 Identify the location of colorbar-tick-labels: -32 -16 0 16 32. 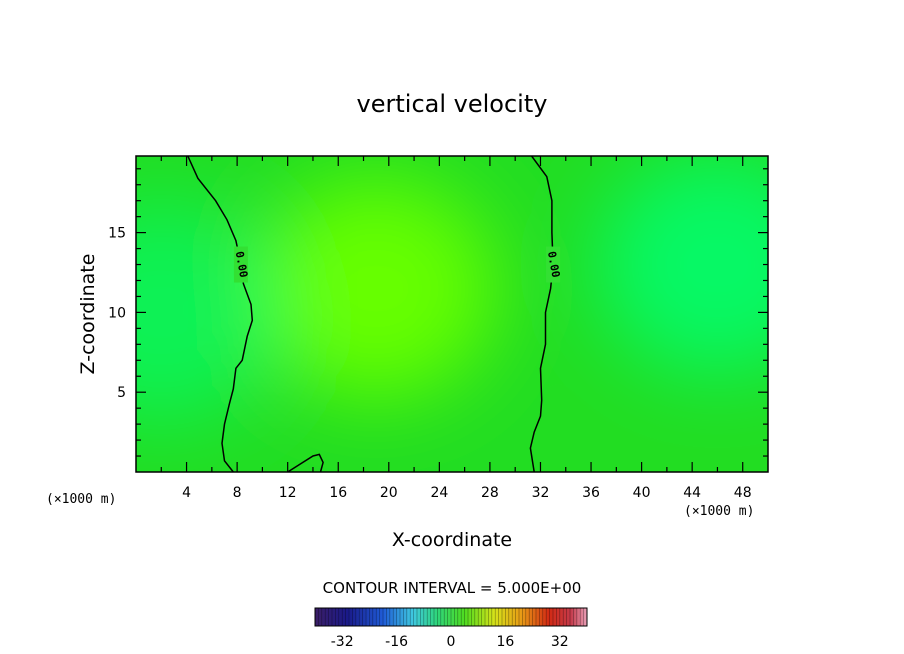
(450, 642).